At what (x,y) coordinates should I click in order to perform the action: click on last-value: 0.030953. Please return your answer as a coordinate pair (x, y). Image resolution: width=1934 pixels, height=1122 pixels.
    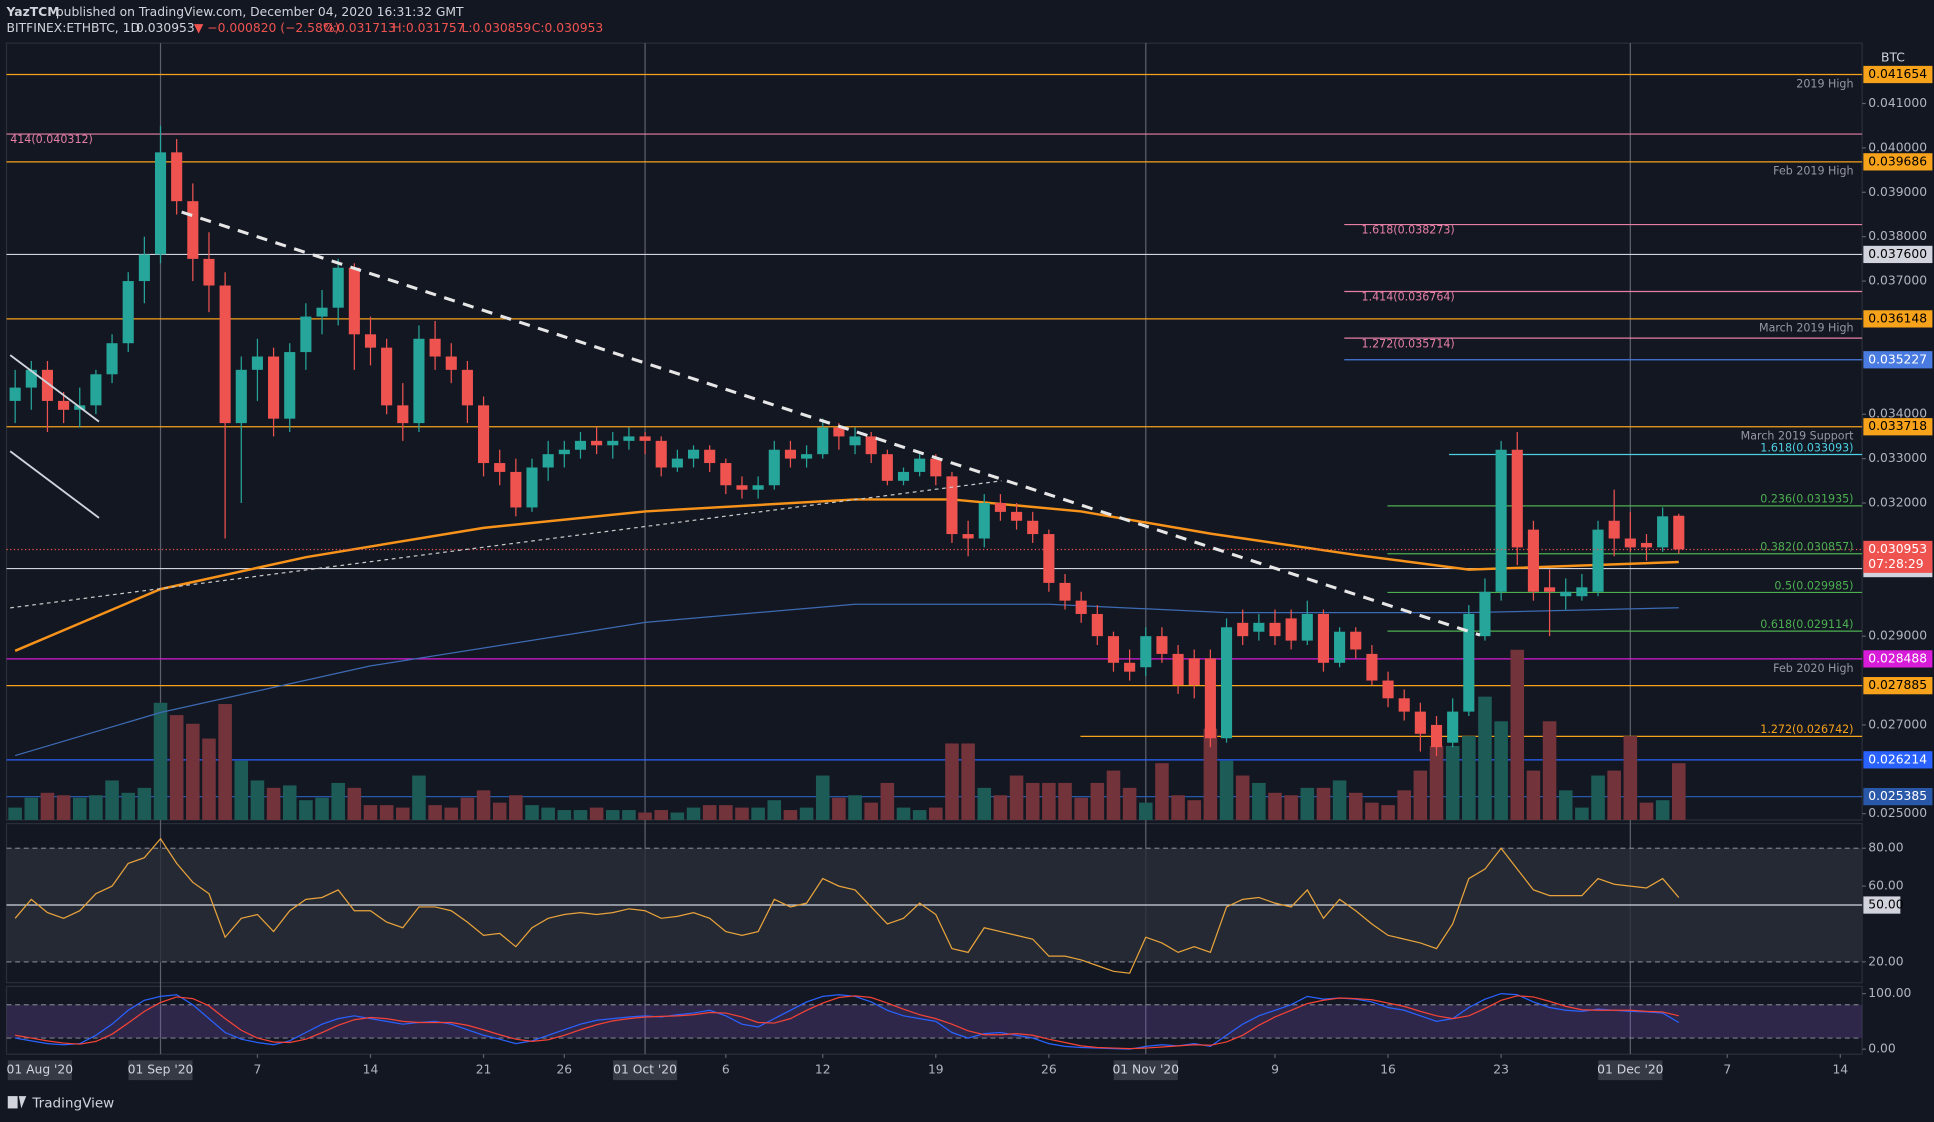
    Looking at the image, I should click on (165, 28).